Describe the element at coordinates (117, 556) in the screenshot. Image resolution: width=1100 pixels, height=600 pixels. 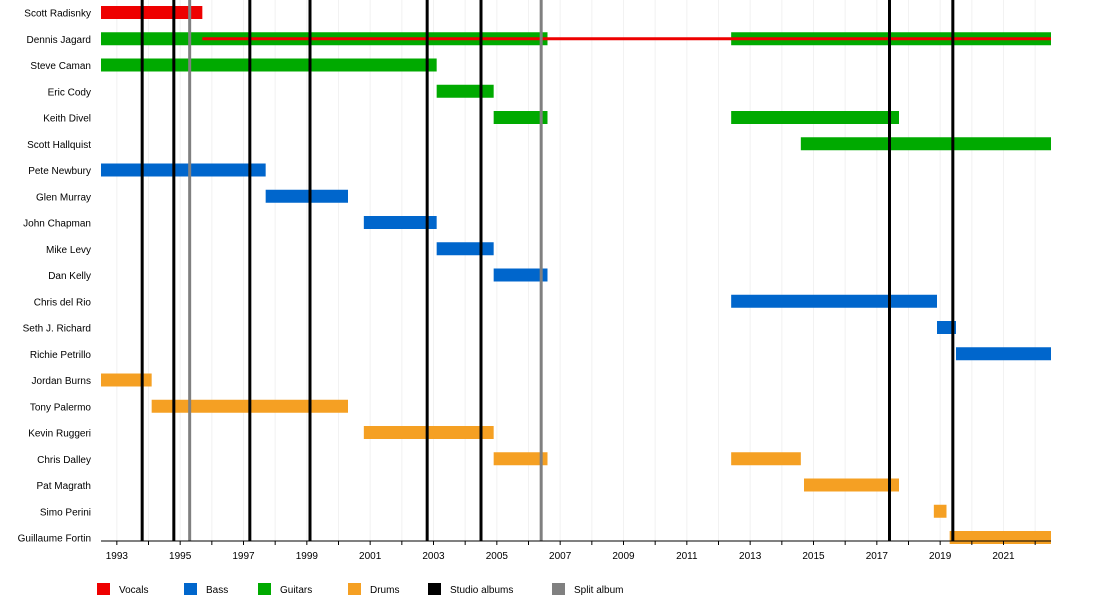
I see `x-tick-label: 1993` at that location.